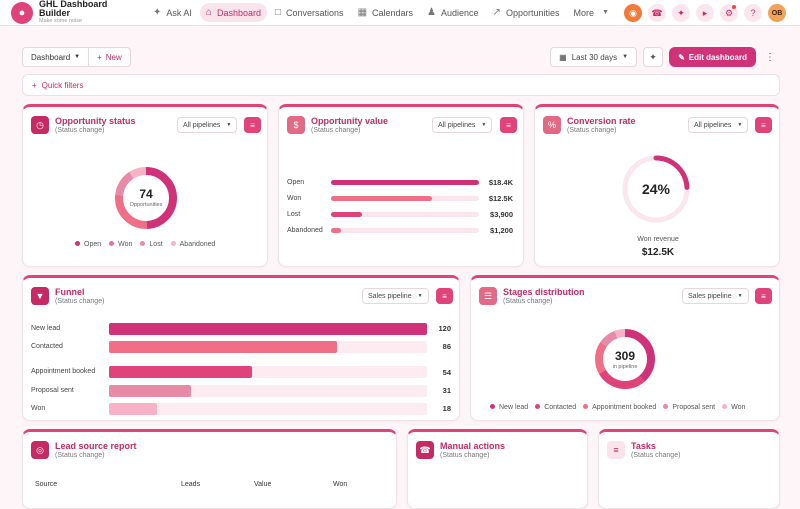 The width and height of the screenshot is (800, 509). I want to click on value-row-won: Won $12.5K, so click(400, 198).